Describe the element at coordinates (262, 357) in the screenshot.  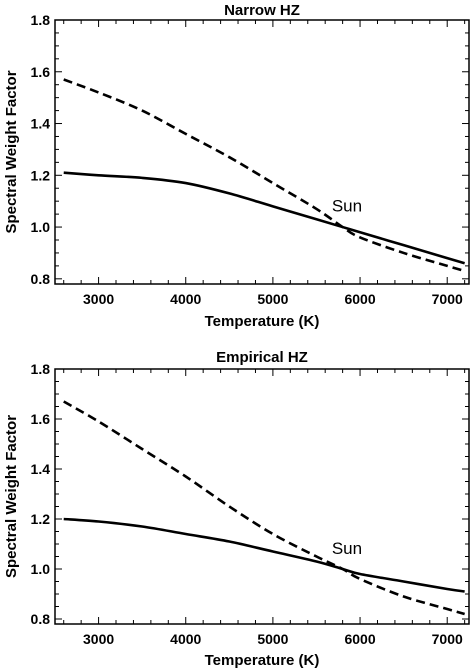
I see `chart-title: Empirical HZ` at that location.